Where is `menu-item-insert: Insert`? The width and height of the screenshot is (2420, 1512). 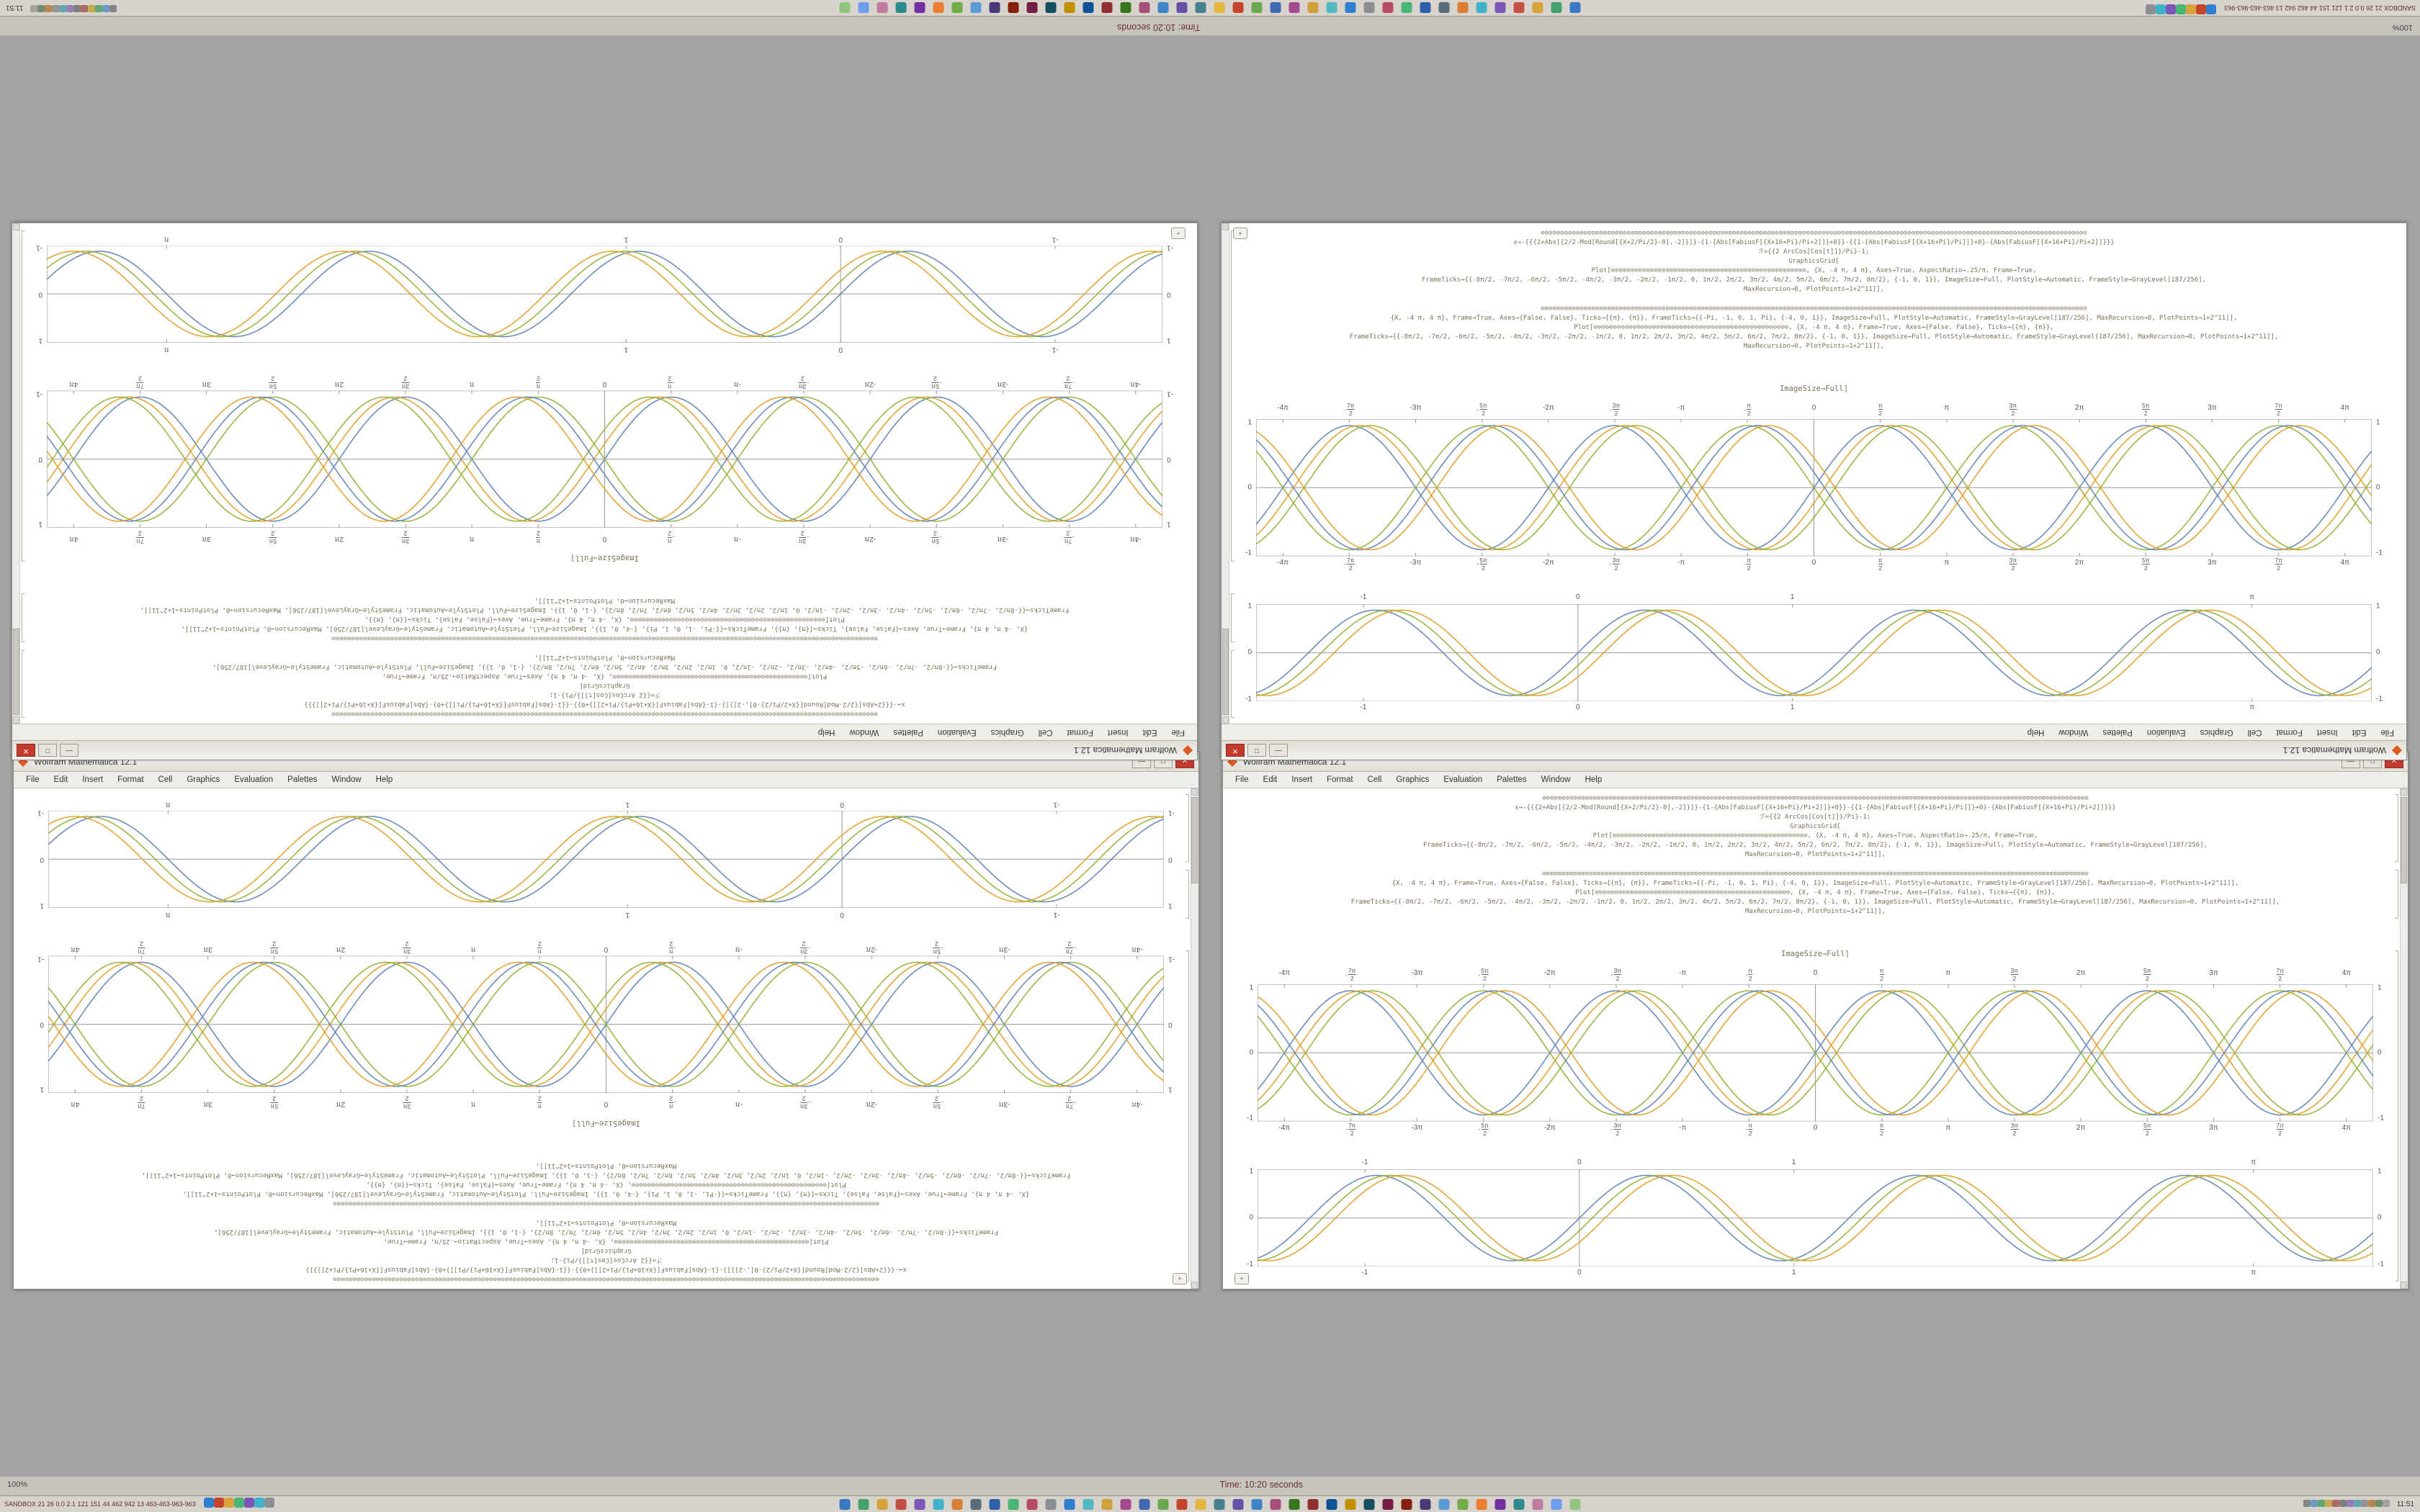 menu-item-insert: Insert is located at coordinates (1118, 732).